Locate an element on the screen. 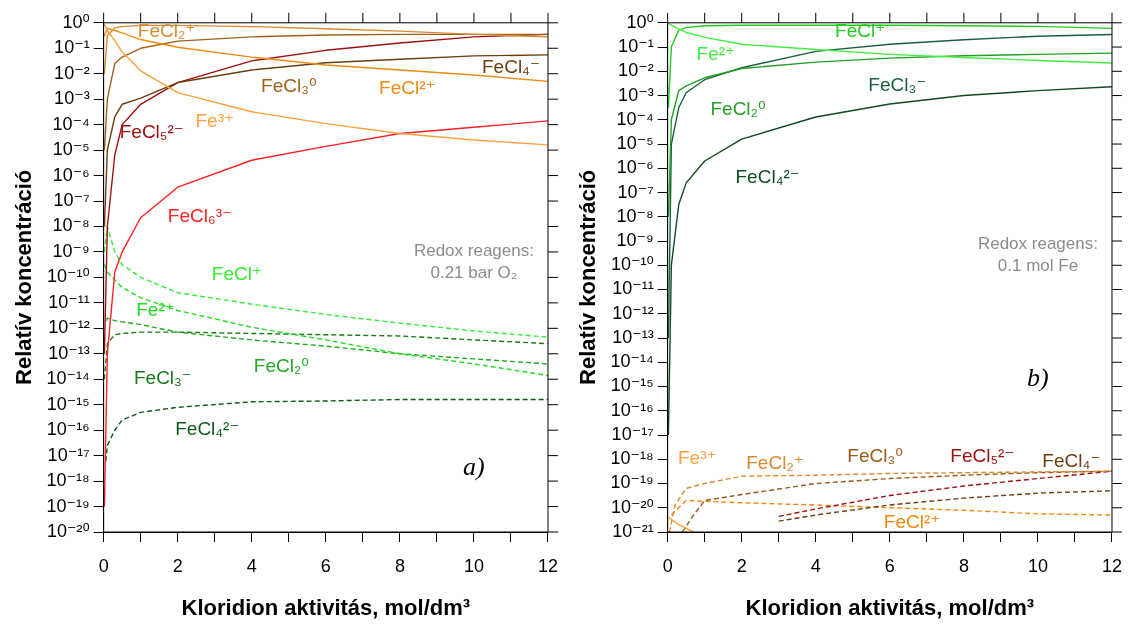 This screenshot has height=634, width=1144. series-label: FeCl₆³⁻ is located at coordinates (199, 215).